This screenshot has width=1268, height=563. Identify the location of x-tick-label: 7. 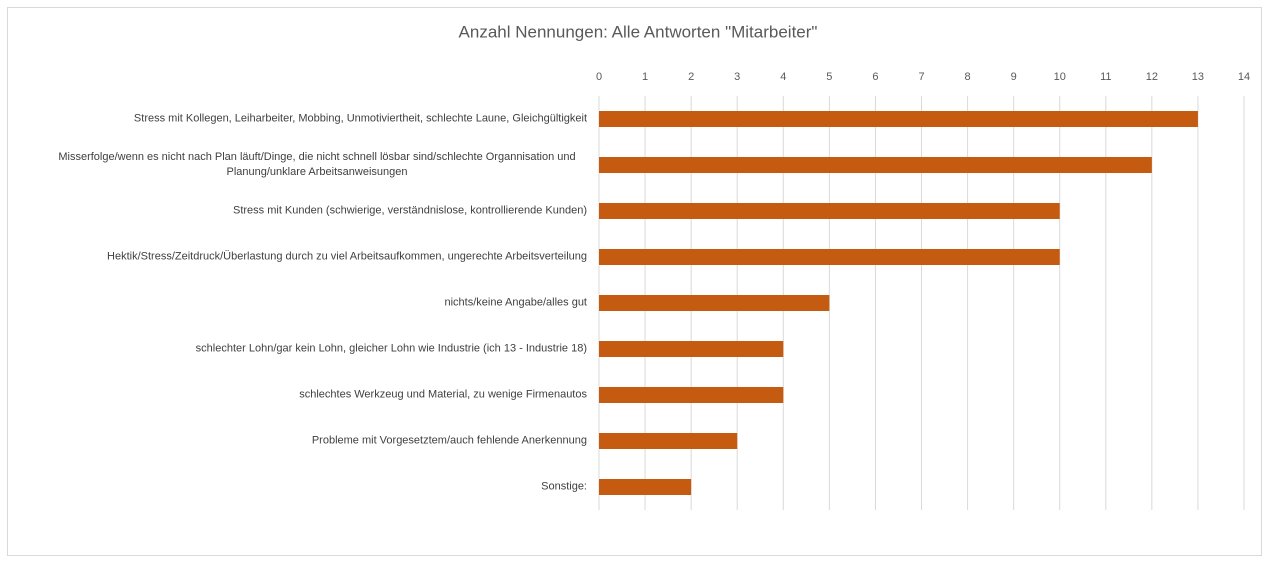
(921, 77).